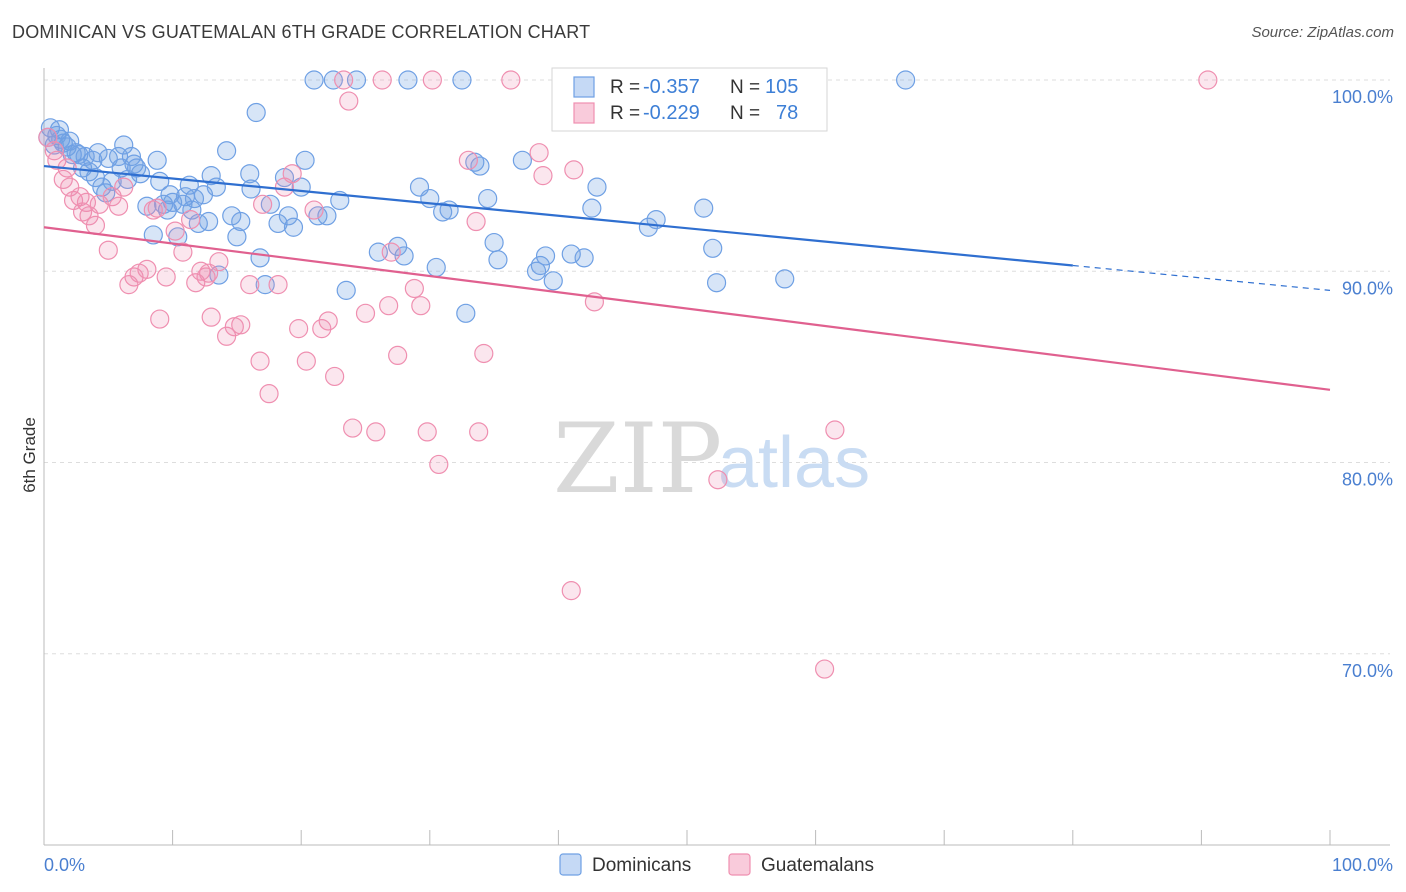 This screenshot has width=1406, height=892. What do you see at coordinates (64, 865) in the screenshot?
I see `x-tick-label-0: 0.0%` at bounding box center [64, 865].